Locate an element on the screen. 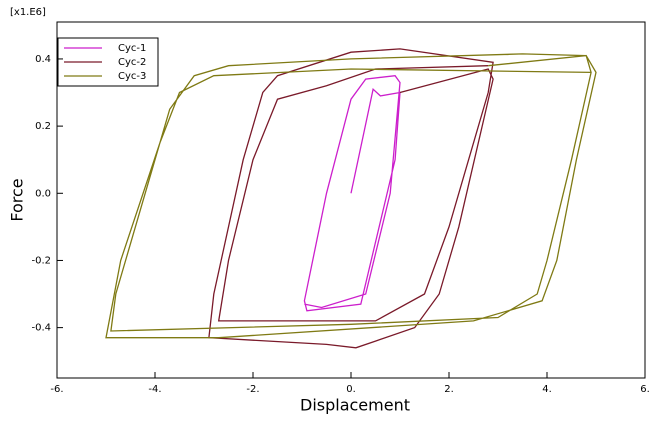 The image size is (672, 422). x-axis-title: Displacement is located at coordinates (355, 405).